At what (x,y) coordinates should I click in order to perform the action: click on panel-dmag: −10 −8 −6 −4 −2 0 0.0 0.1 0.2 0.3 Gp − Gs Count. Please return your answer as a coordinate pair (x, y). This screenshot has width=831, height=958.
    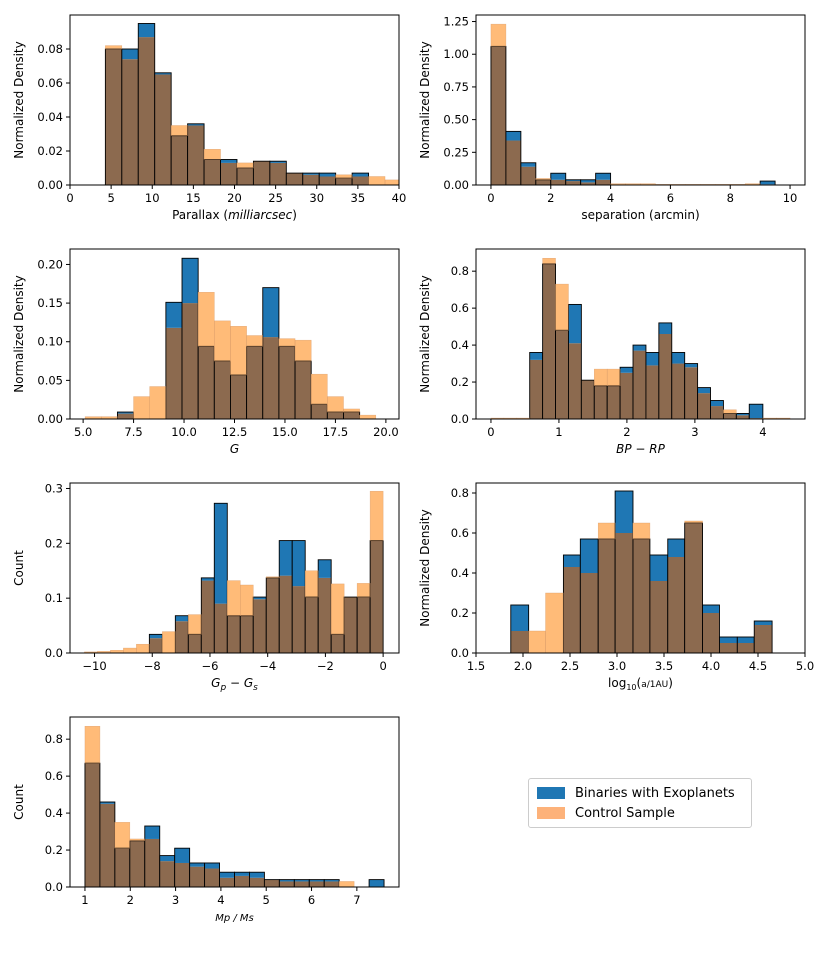
    Looking at the image, I should click on (206, 587).